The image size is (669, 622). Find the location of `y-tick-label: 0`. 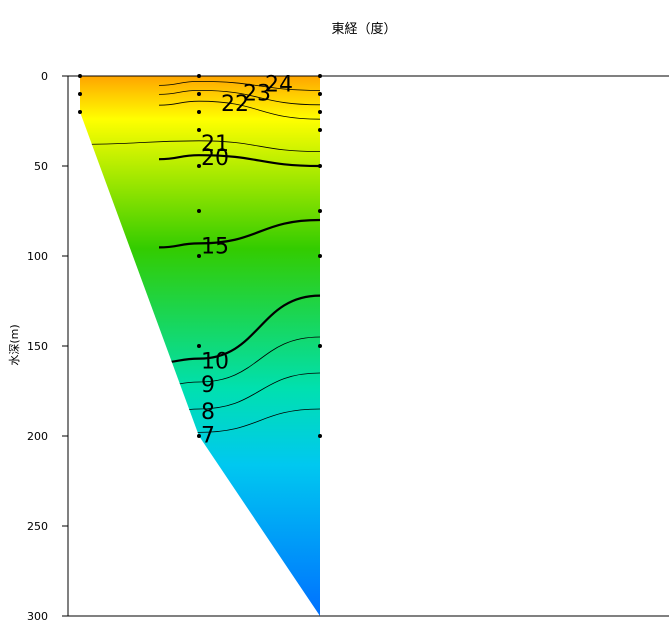

y-tick-label: 0 is located at coordinates (44, 76).